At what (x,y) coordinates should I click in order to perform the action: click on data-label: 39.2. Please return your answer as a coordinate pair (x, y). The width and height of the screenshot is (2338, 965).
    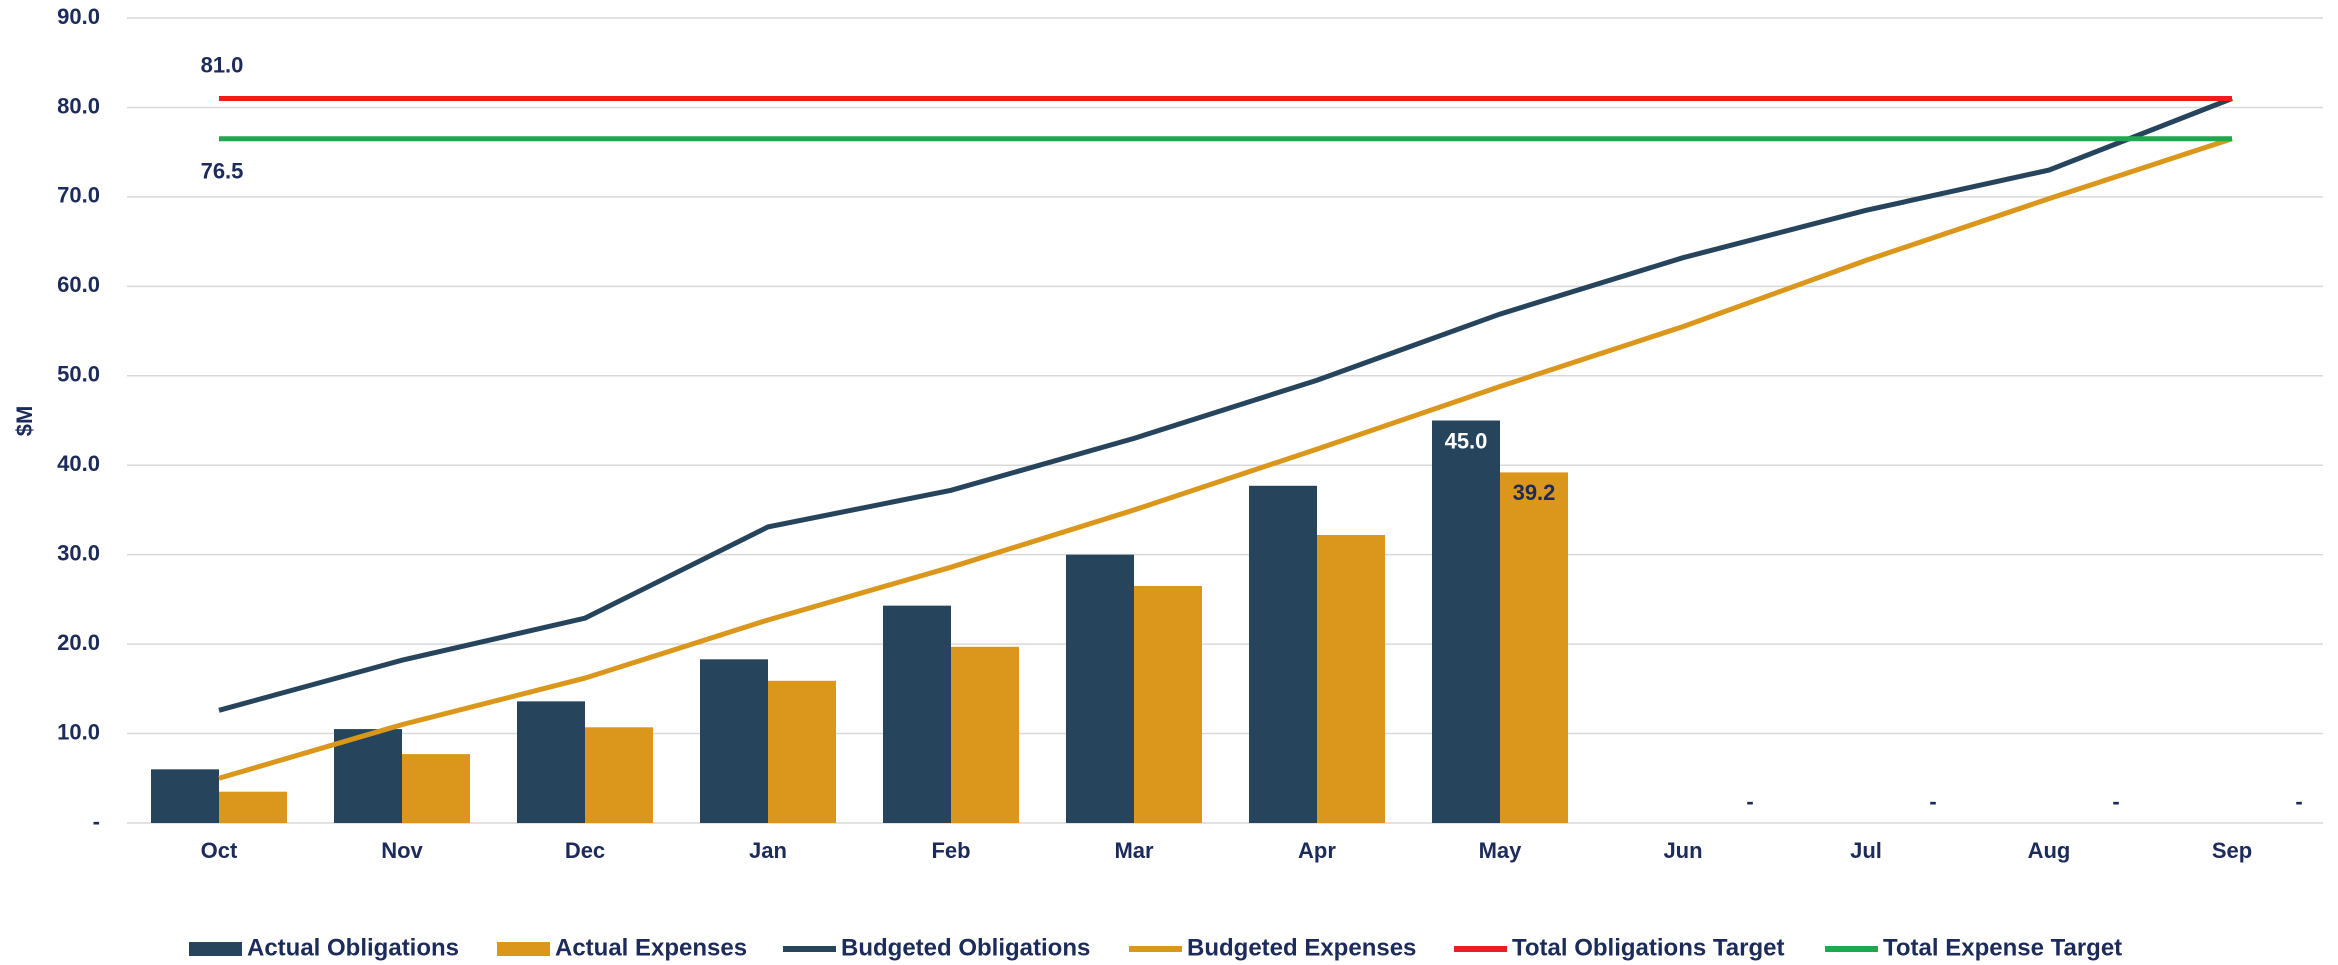
    Looking at the image, I should click on (1534, 492).